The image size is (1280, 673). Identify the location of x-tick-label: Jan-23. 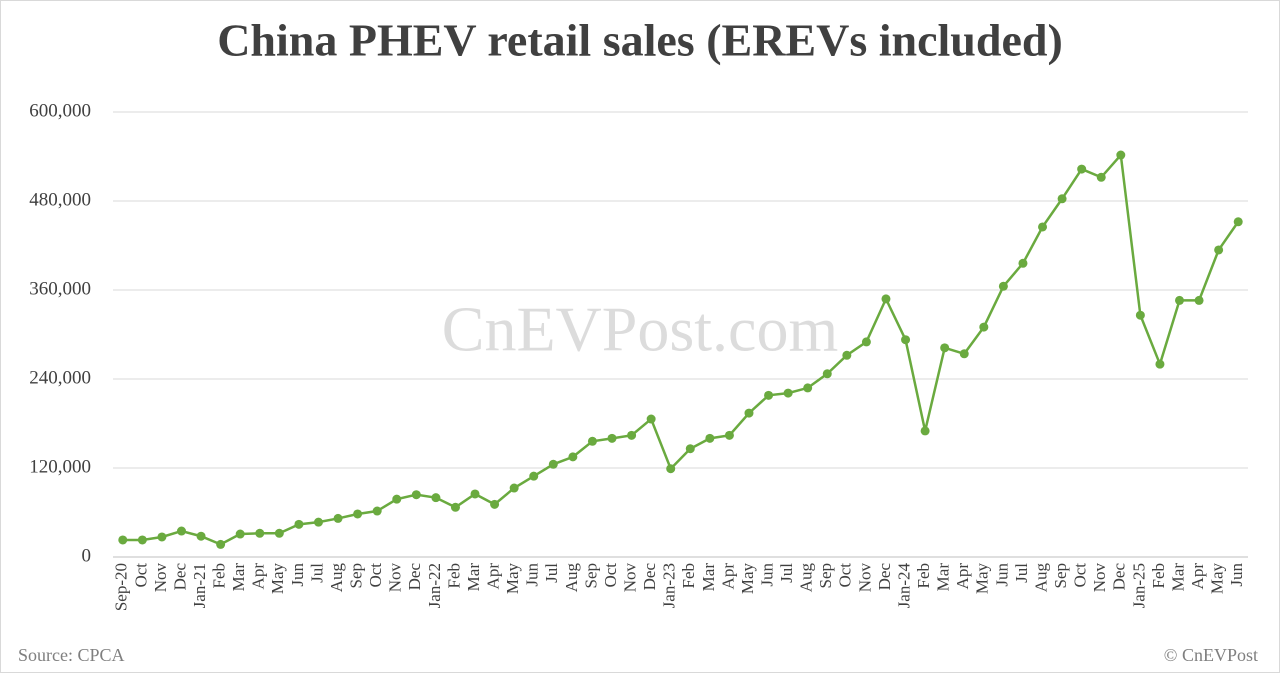
(669, 585).